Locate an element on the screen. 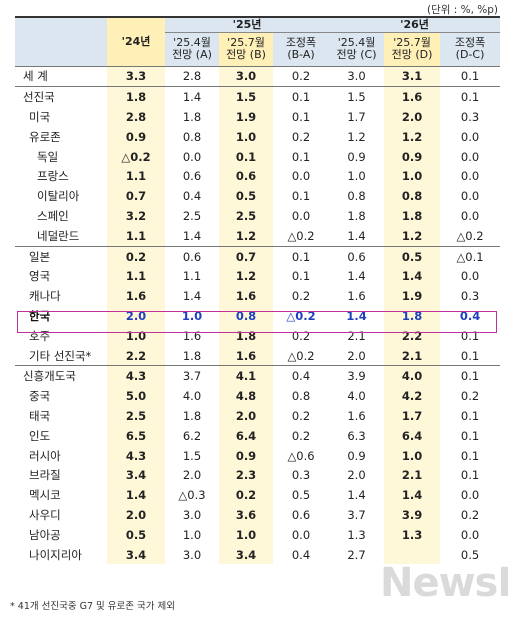  table-row: 캐나다 1.6 1.4 1.6 0.2 1.6 1.9 0.3 is located at coordinates (257, 296).